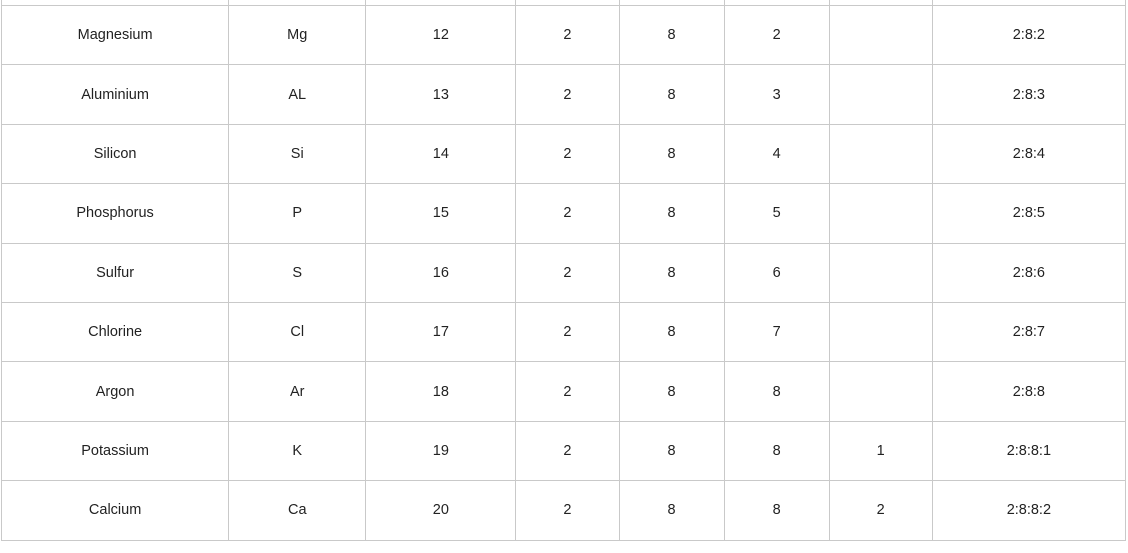 The height and width of the screenshot is (553, 1128). Describe the element at coordinates (776, 272) in the screenshot. I see `cell-shell-3: 6` at that location.